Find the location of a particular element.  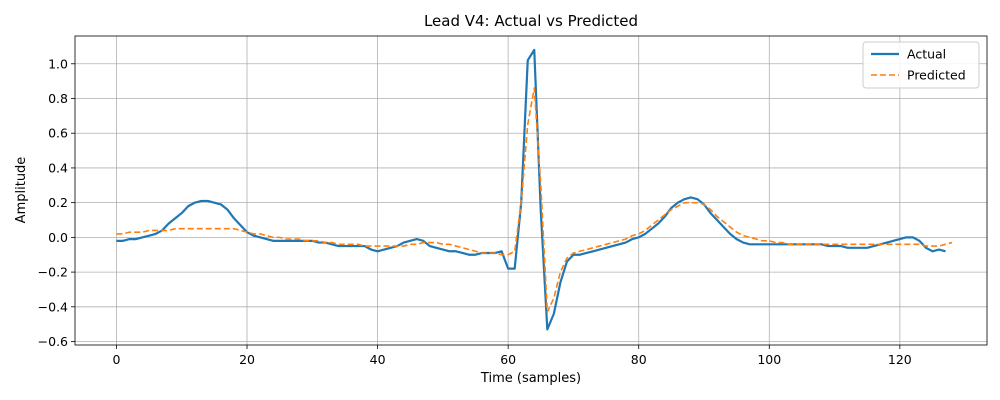

y-tick-label: 0.8 is located at coordinates (58, 98).